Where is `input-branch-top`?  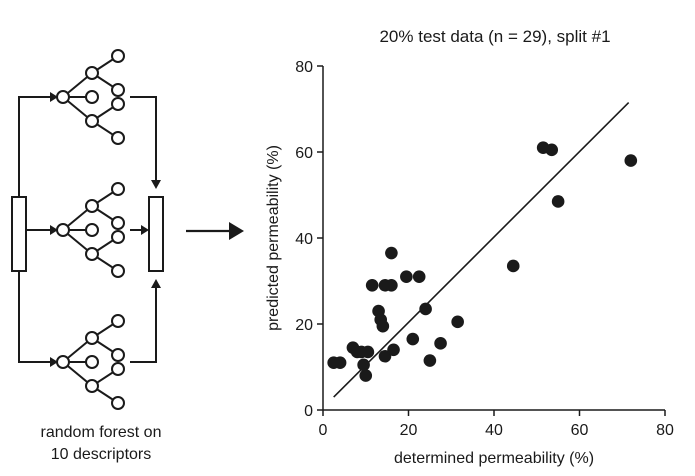
input-branch-top is located at coordinates (34, 146).